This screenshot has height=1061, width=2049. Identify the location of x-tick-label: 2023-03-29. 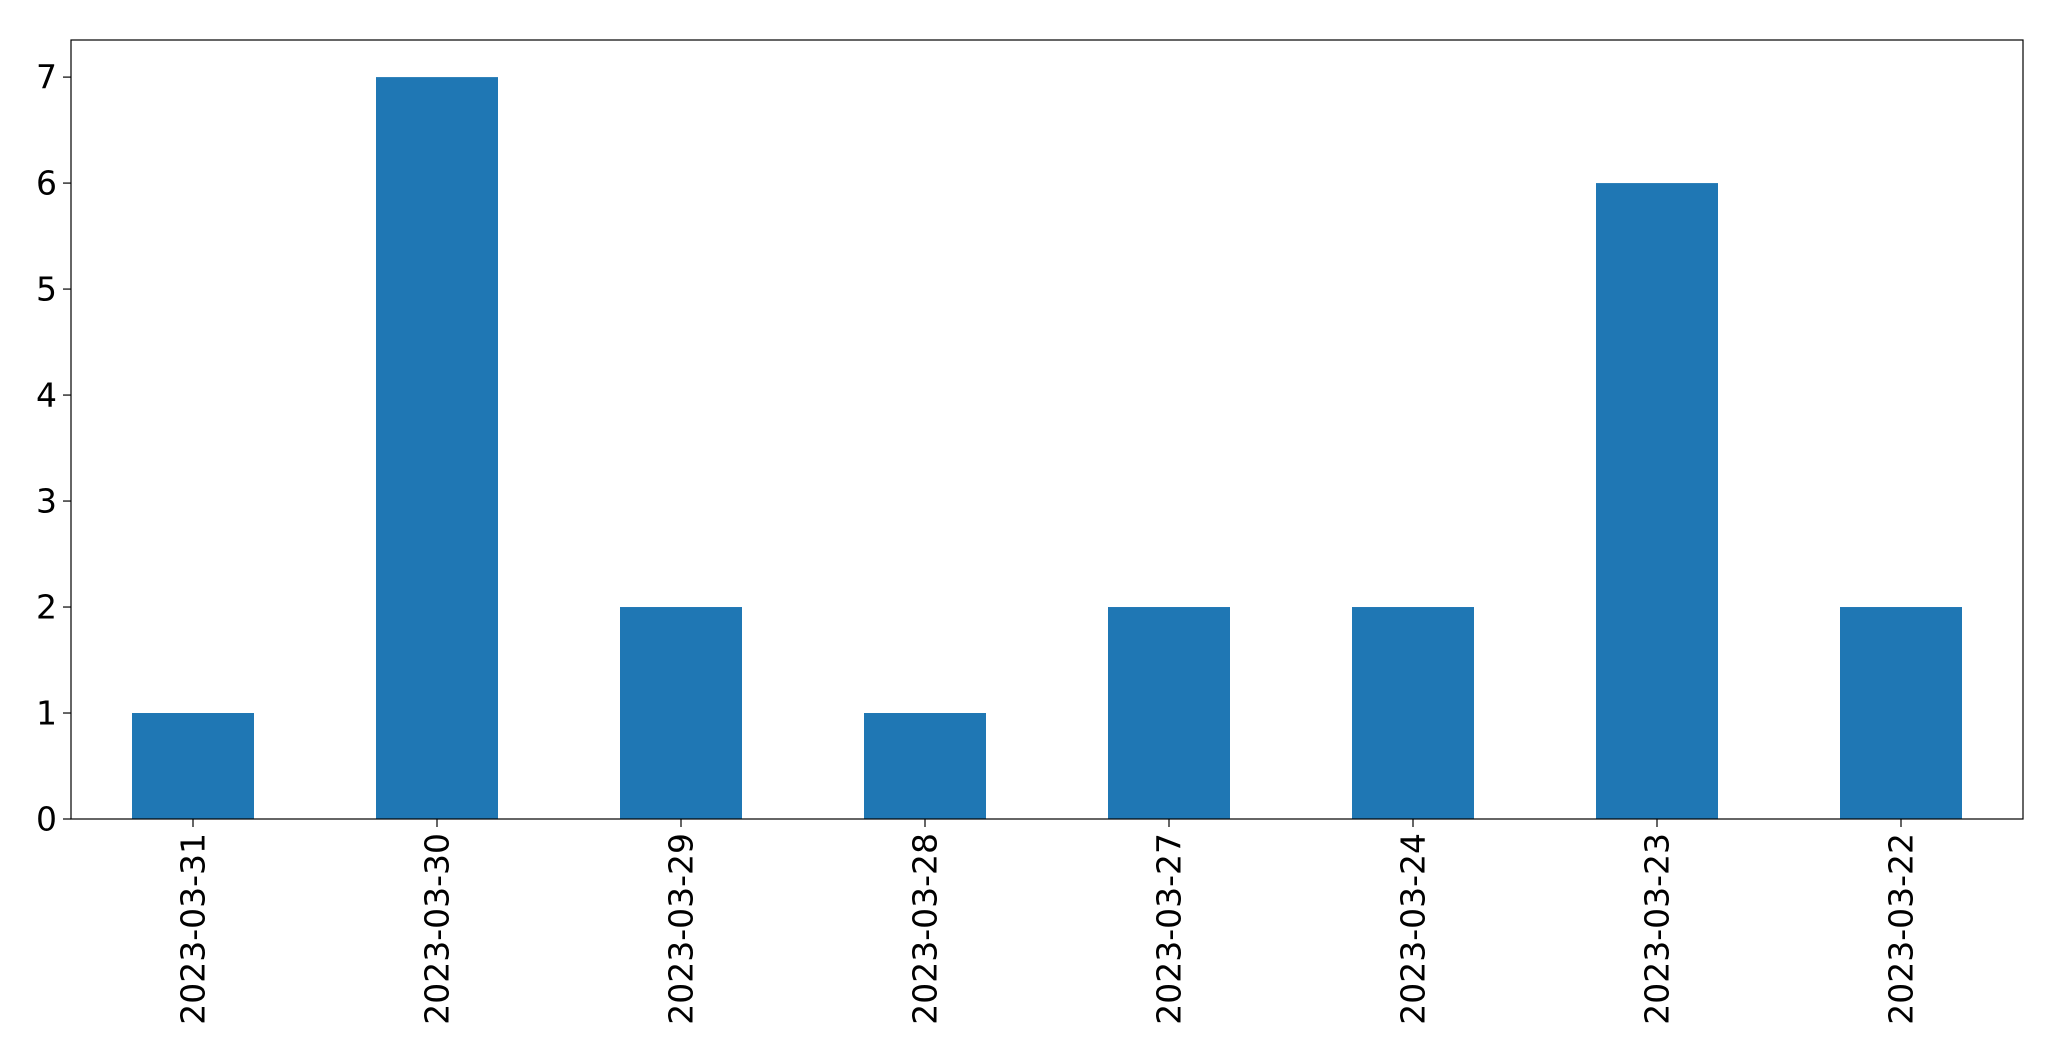
(681, 929).